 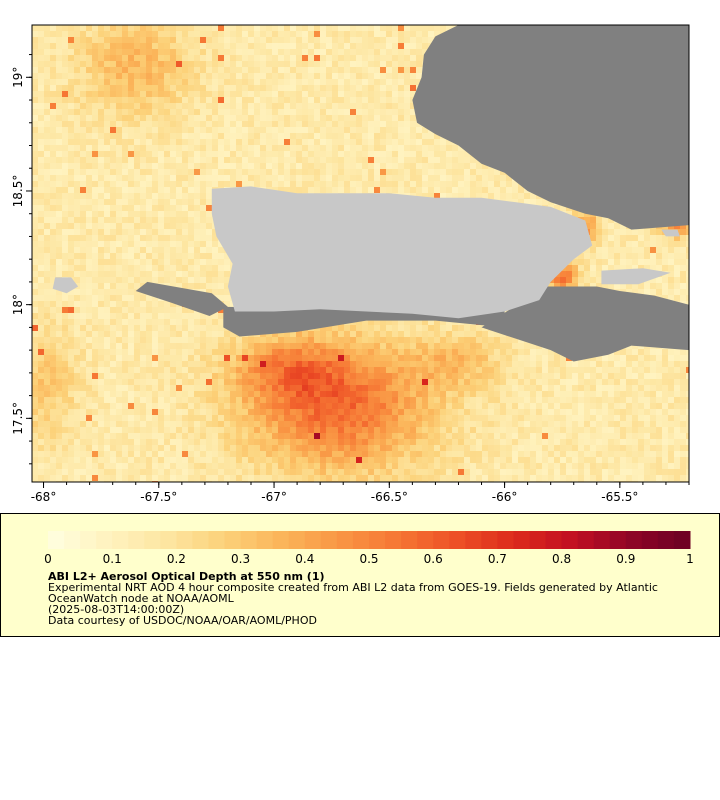 What do you see at coordinates (158, 497) in the screenshot?
I see `lon-tick-label: -67.5°` at bounding box center [158, 497].